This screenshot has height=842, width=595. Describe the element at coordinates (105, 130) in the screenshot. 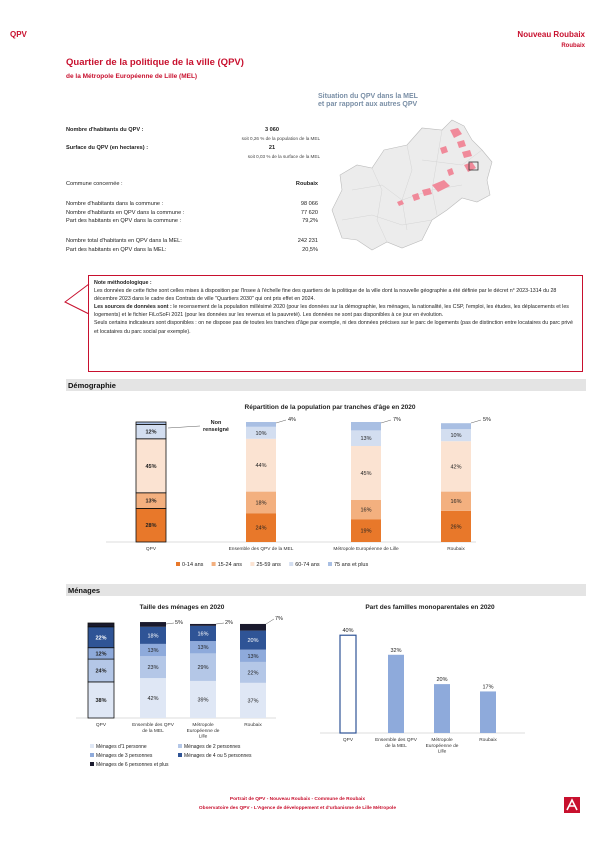

I see `stat-hab-label: Nombre d'habitants du QPV :` at that location.